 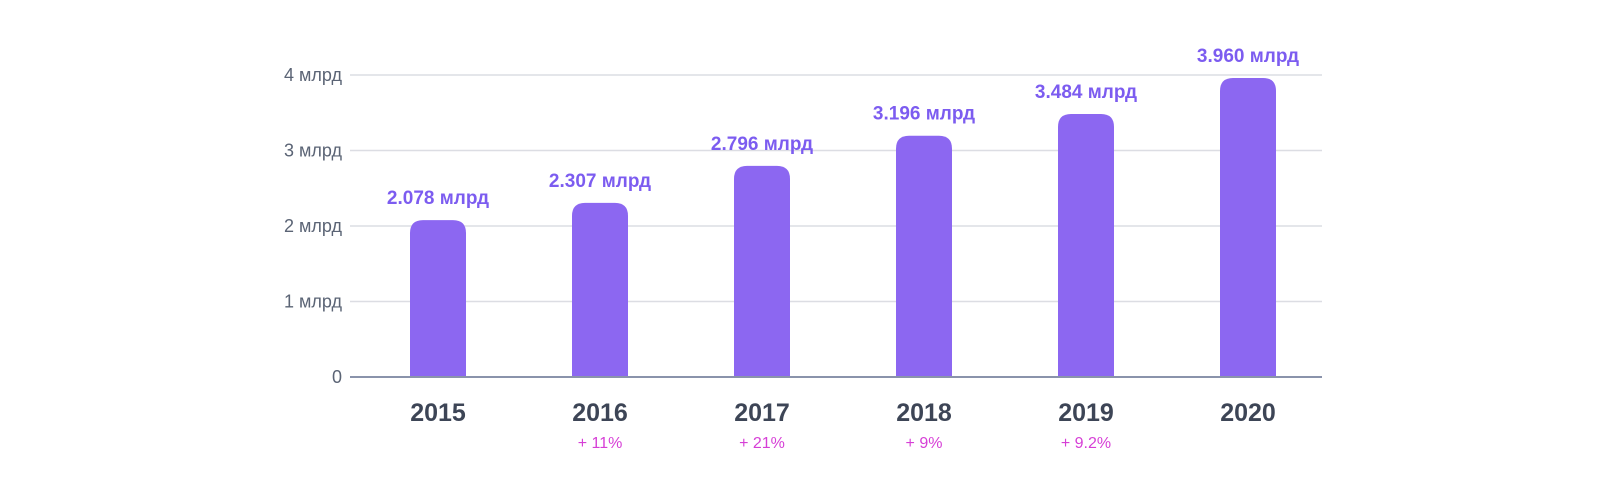 What do you see at coordinates (600, 413) in the screenshot?
I see `x-tick-label-2016: 2016` at bounding box center [600, 413].